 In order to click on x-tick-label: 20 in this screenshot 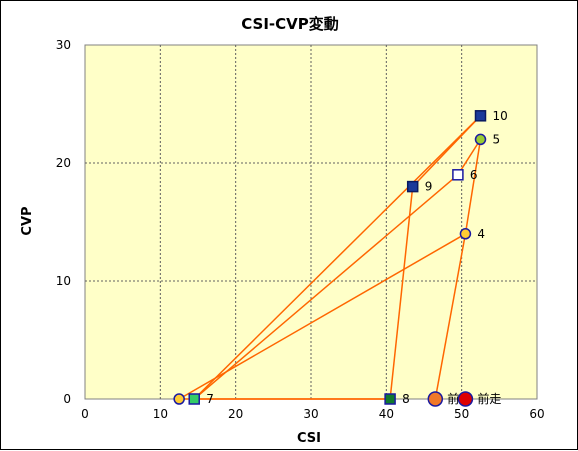, I will do `click(235, 414)`.